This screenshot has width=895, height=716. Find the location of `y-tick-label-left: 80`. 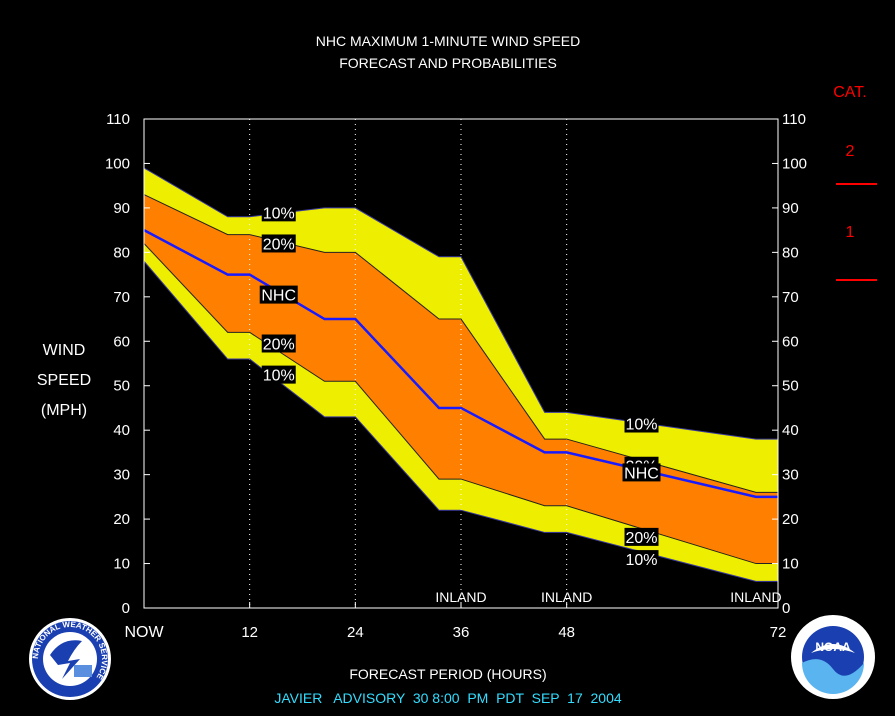

y-tick-label-left: 80 is located at coordinates (121, 252).